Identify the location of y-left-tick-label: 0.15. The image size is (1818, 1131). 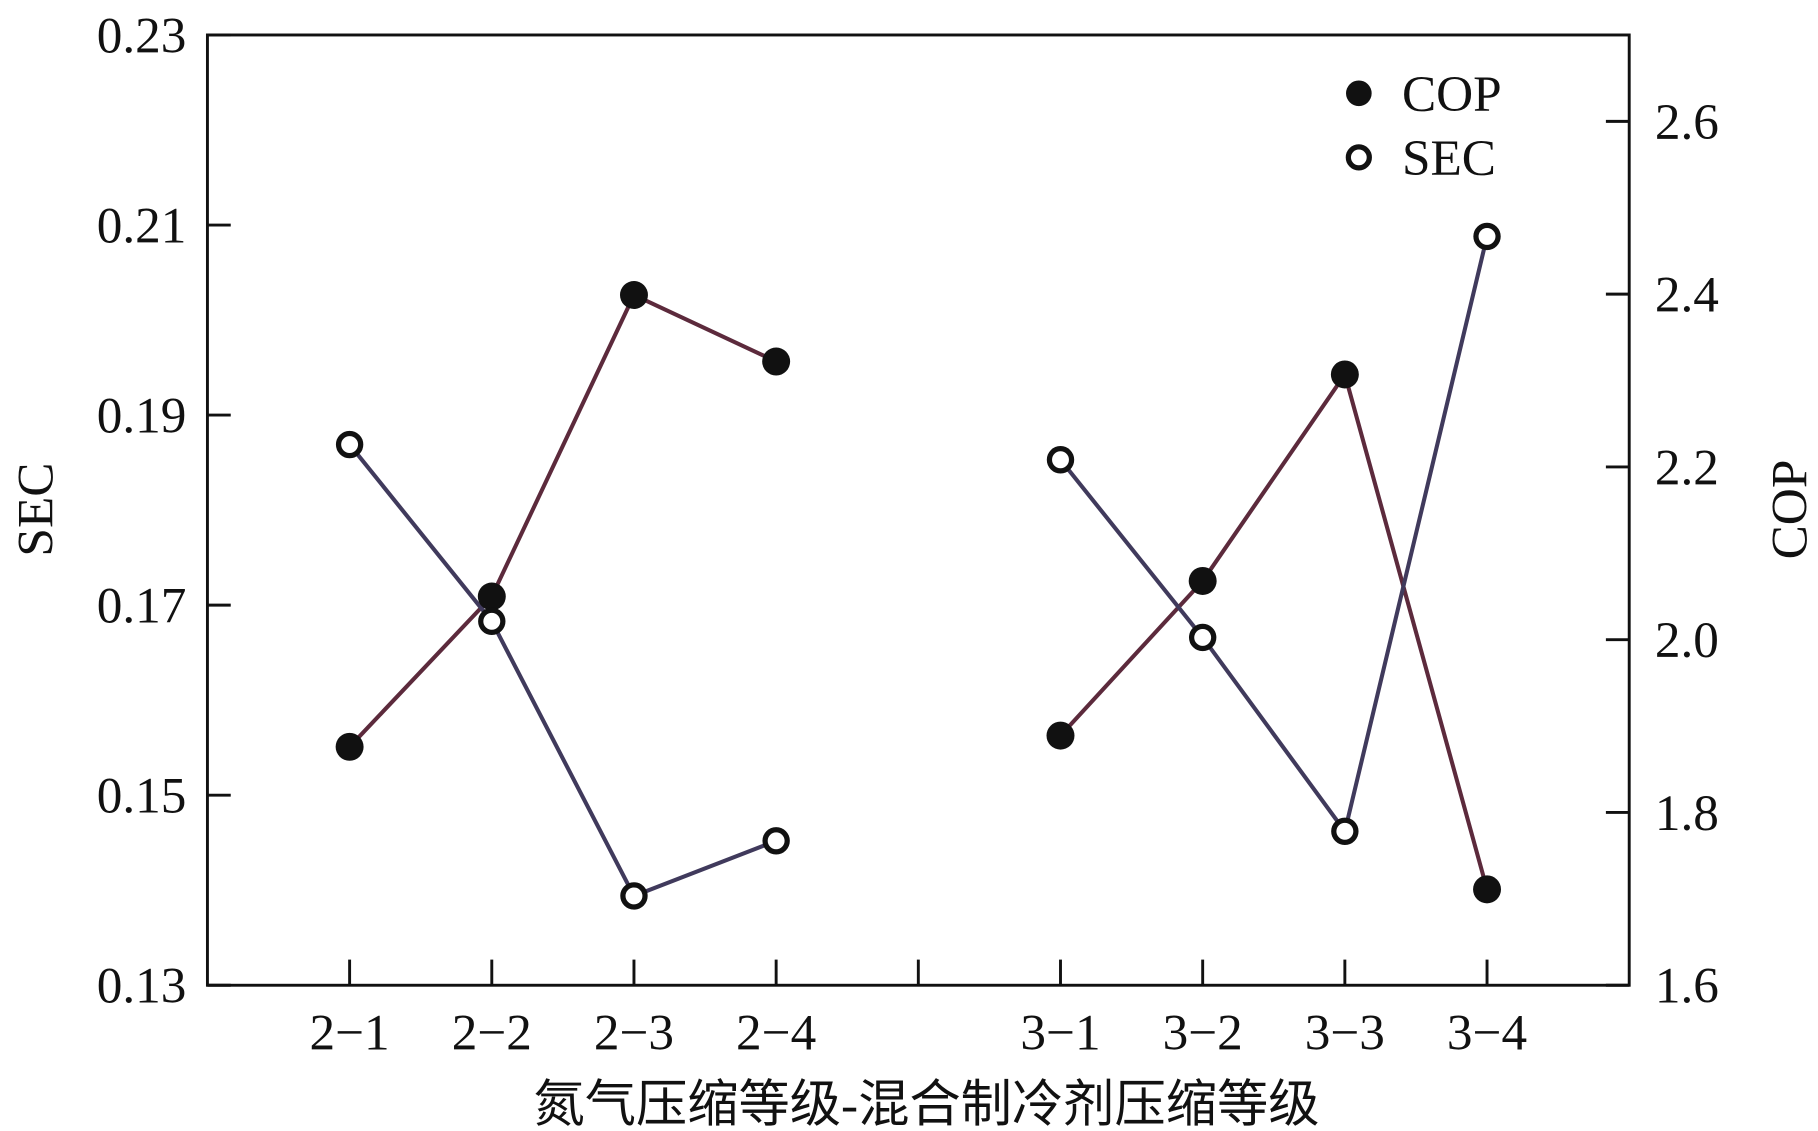
(142, 796).